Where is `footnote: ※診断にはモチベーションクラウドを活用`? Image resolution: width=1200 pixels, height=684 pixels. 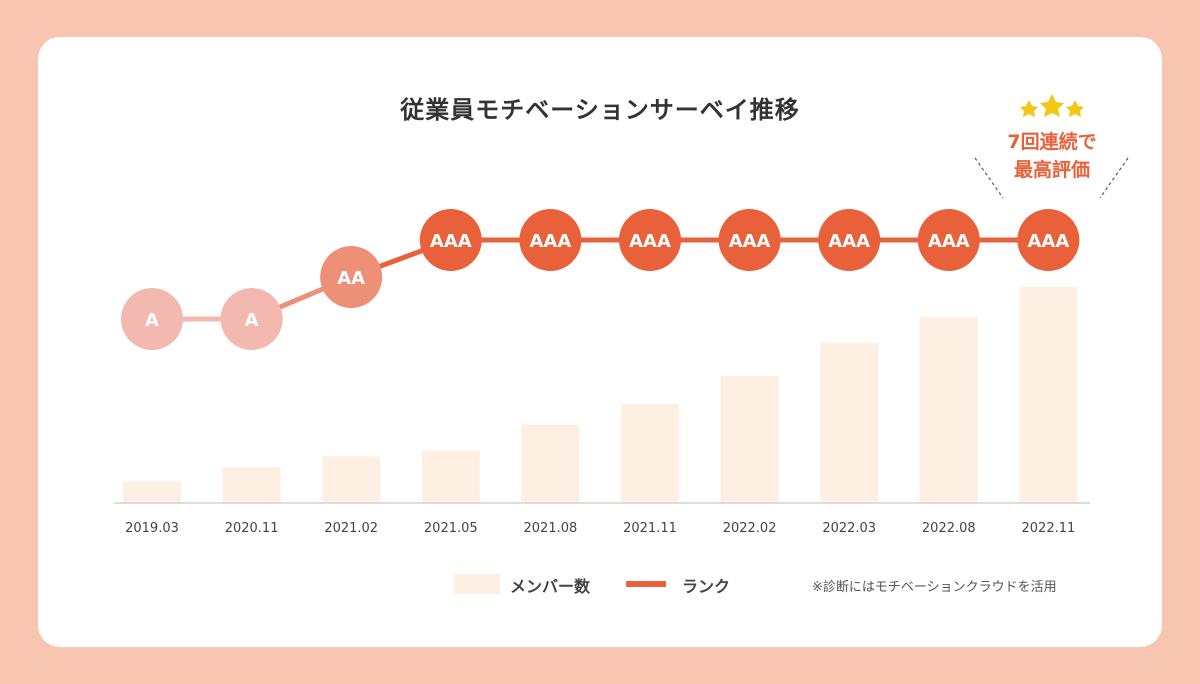 footnote: ※診断にはモチベーションクラウドを活用 is located at coordinates (934, 587).